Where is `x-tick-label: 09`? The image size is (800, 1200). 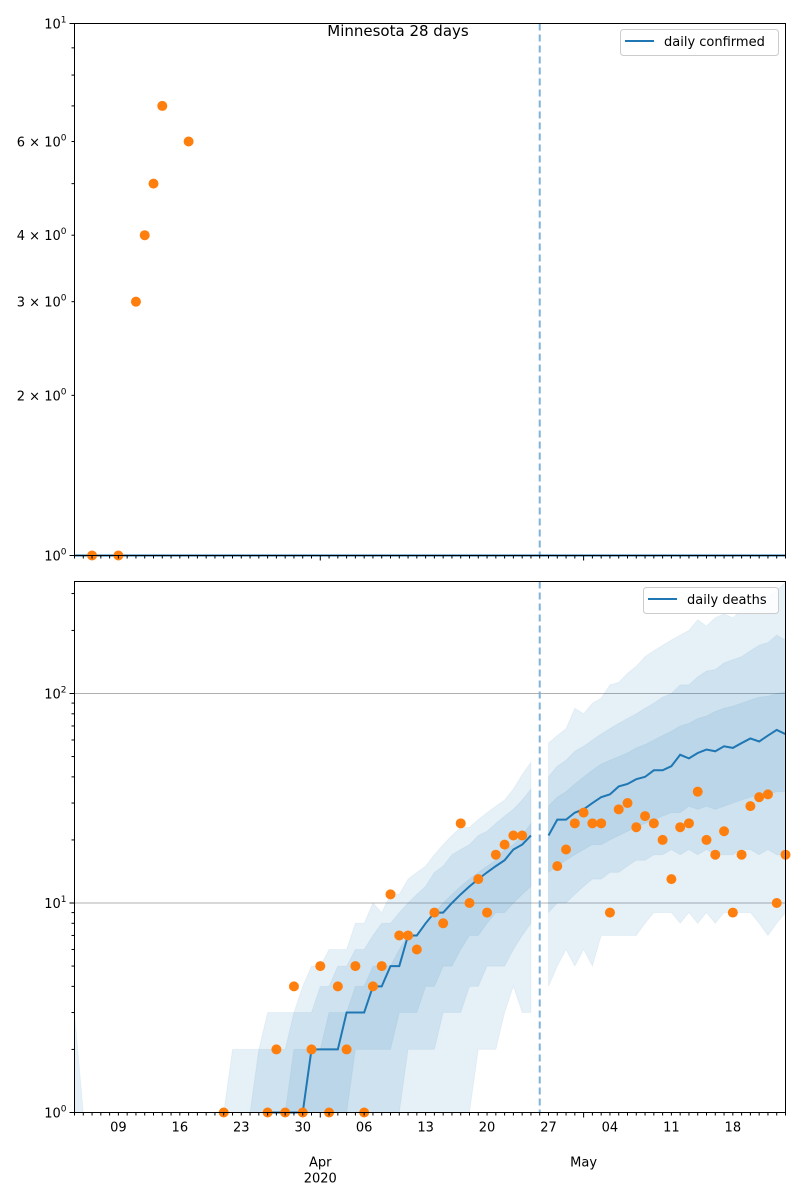
x-tick-label: 09 is located at coordinates (118, 1128).